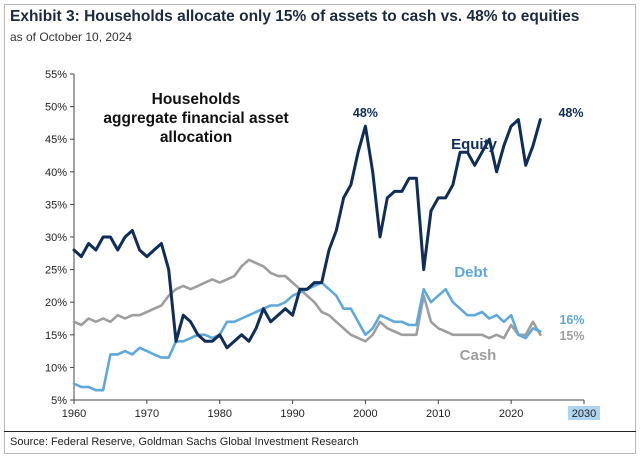 The width and height of the screenshot is (642, 461). Describe the element at coordinates (56, 173) in the screenshot. I see `y-tick-label: 40%` at that location.